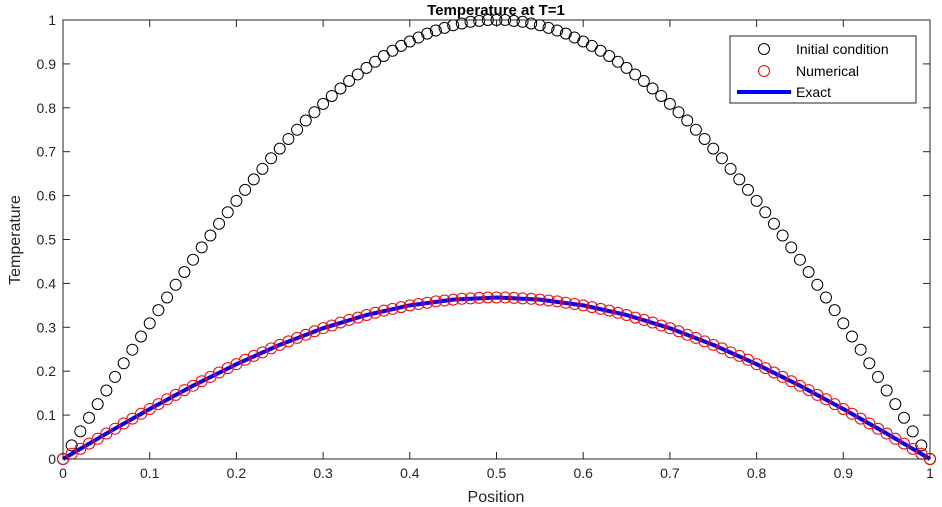 Image resolution: width=942 pixels, height=507 pixels. I want to click on y-tick-label: 0.2, so click(47, 371).